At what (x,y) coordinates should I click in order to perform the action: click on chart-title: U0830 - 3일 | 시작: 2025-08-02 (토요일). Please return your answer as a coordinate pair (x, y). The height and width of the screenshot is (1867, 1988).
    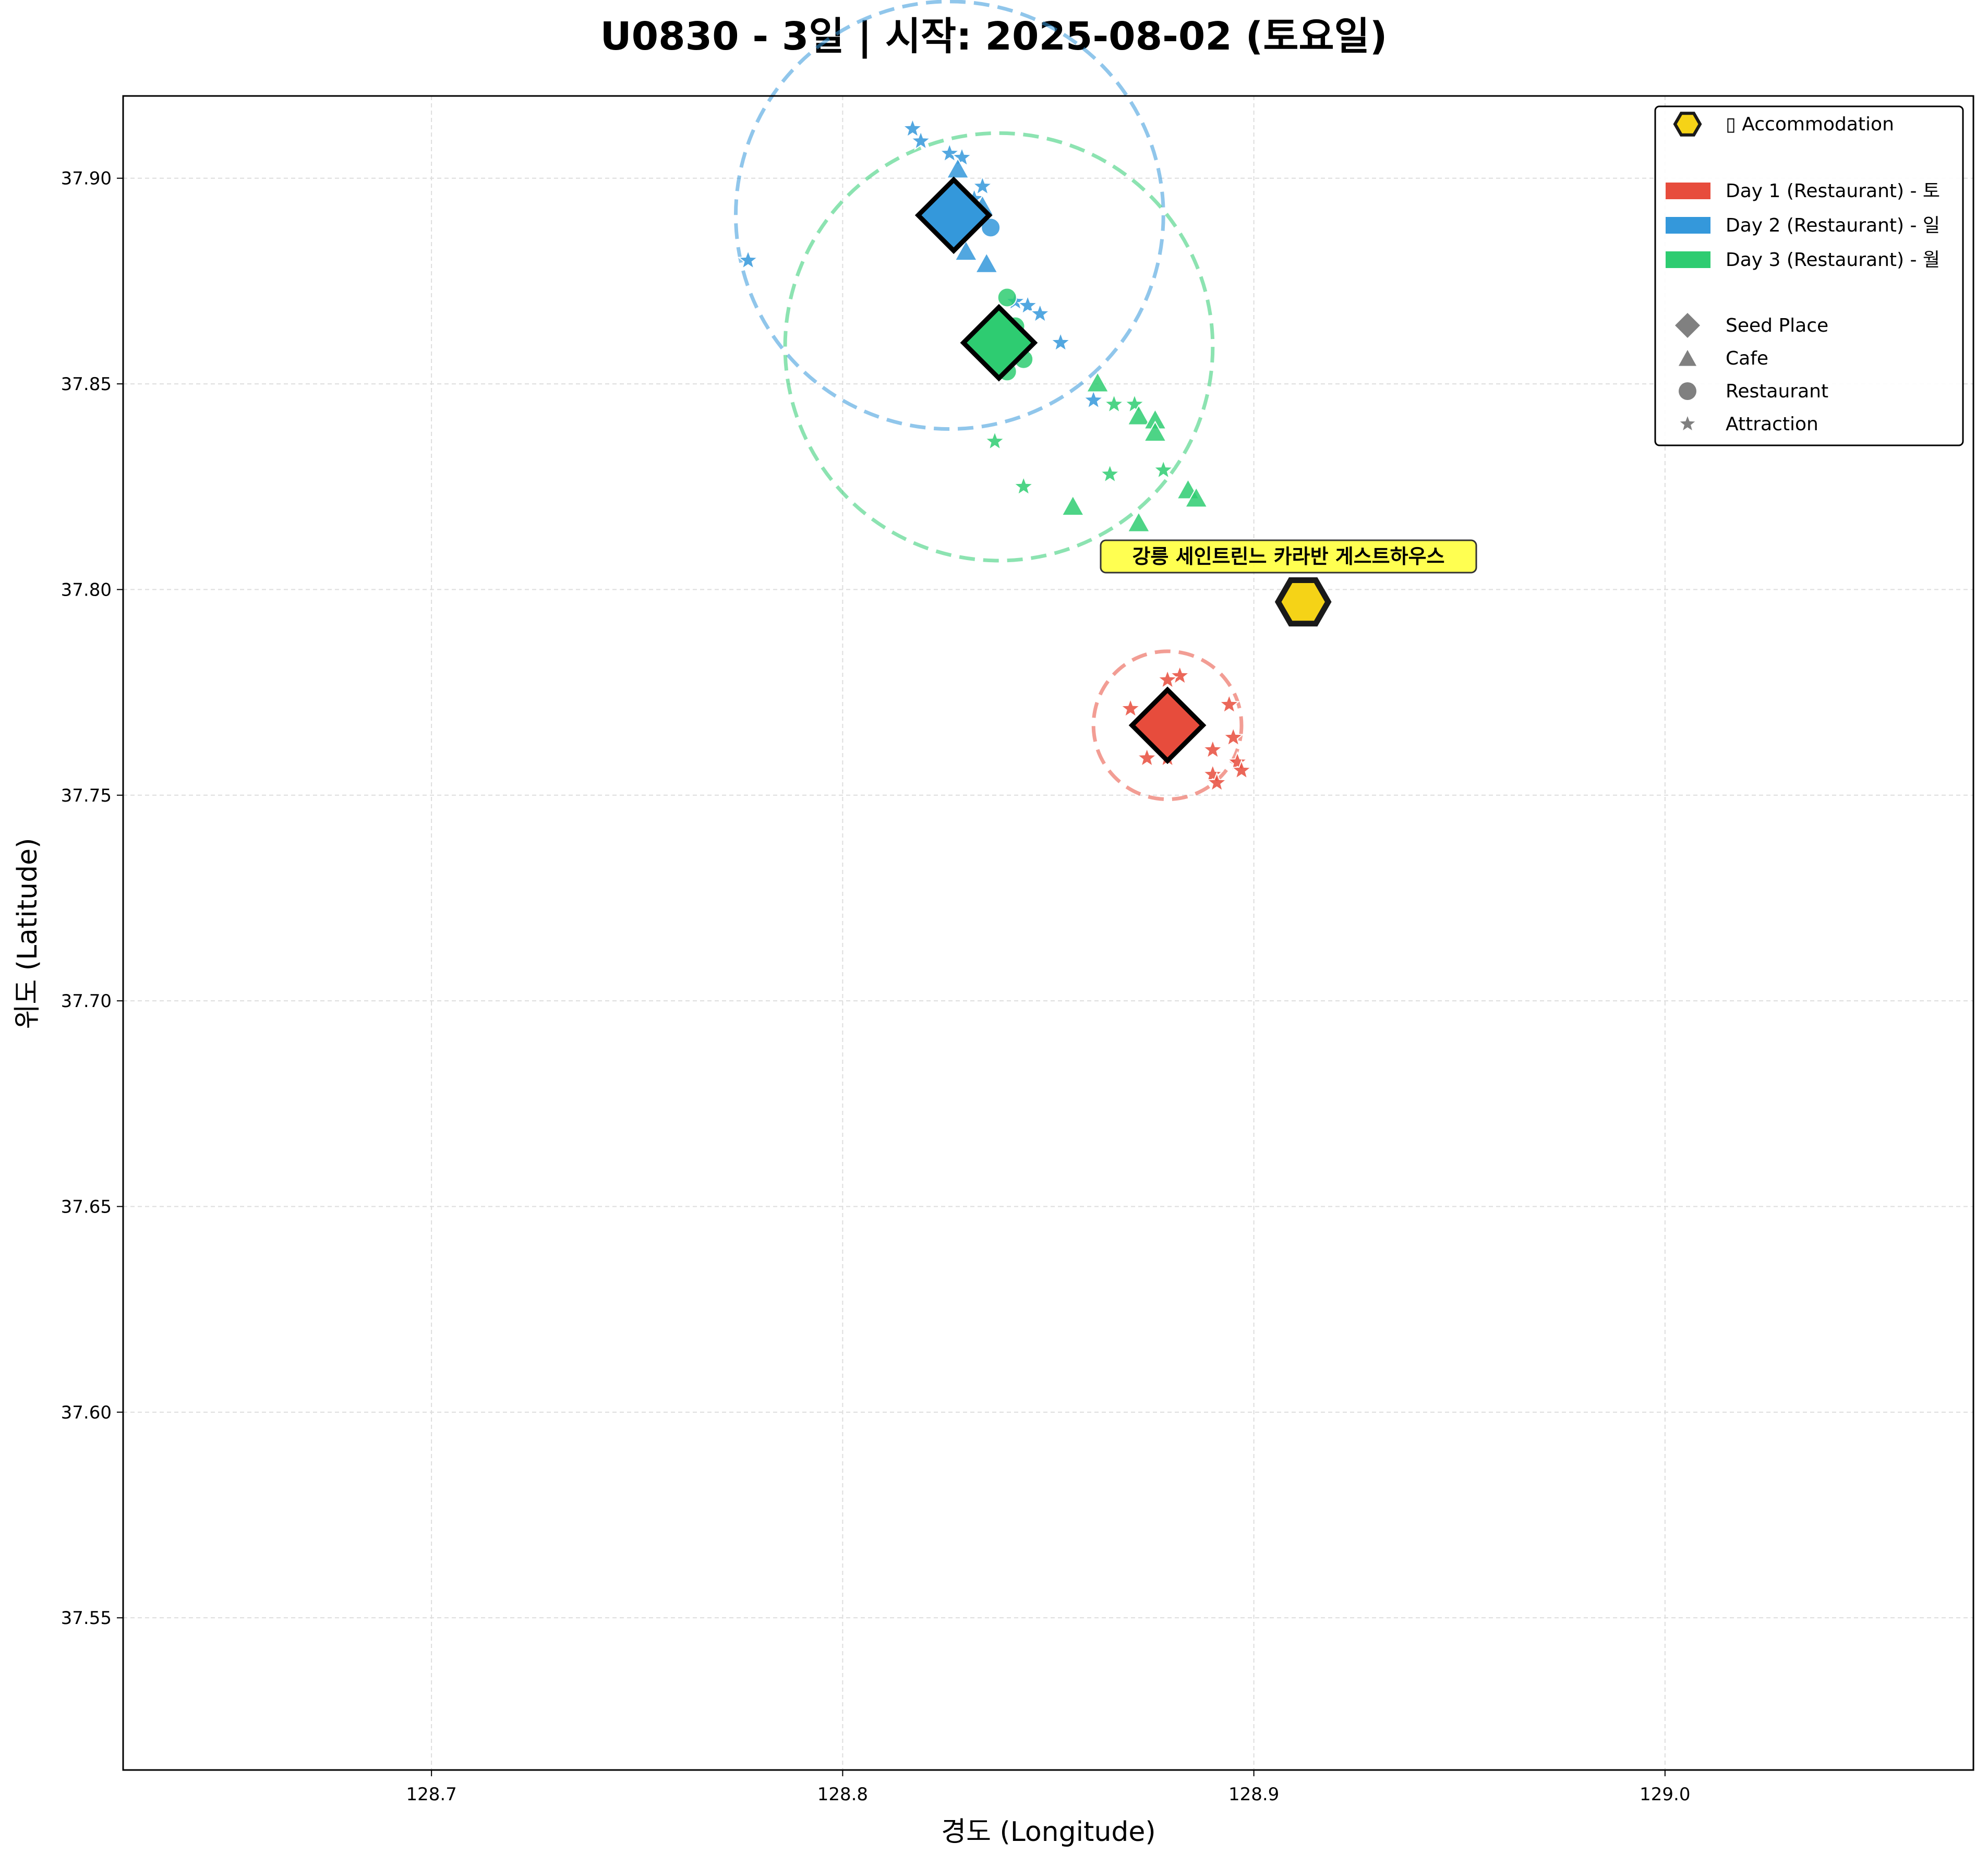
    Looking at the image, I should click on (994, 36).